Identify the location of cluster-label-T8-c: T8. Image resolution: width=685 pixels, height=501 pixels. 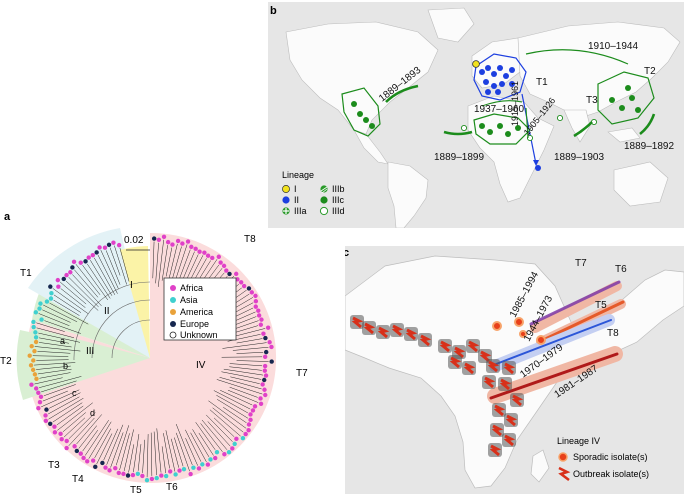
(613, 333).